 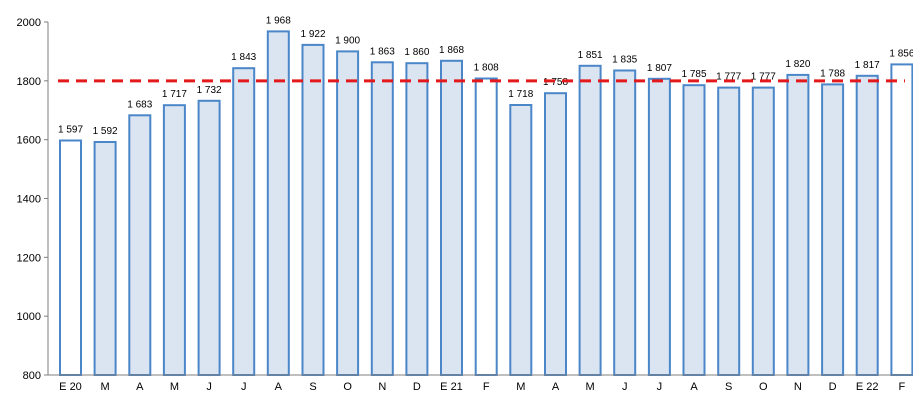 What do you see at coordinates (486, 68) in the screenshot?
I see `data-label-12: 1 808` at bounding box center [486, 68].